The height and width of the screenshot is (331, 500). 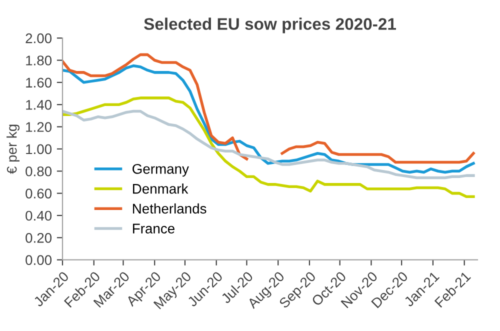 What do you see at coordinates (270, 26) in the screenshot?
I see `chart-title: Selected EU sow prices 2020-21` at bounding box center [270, 26].